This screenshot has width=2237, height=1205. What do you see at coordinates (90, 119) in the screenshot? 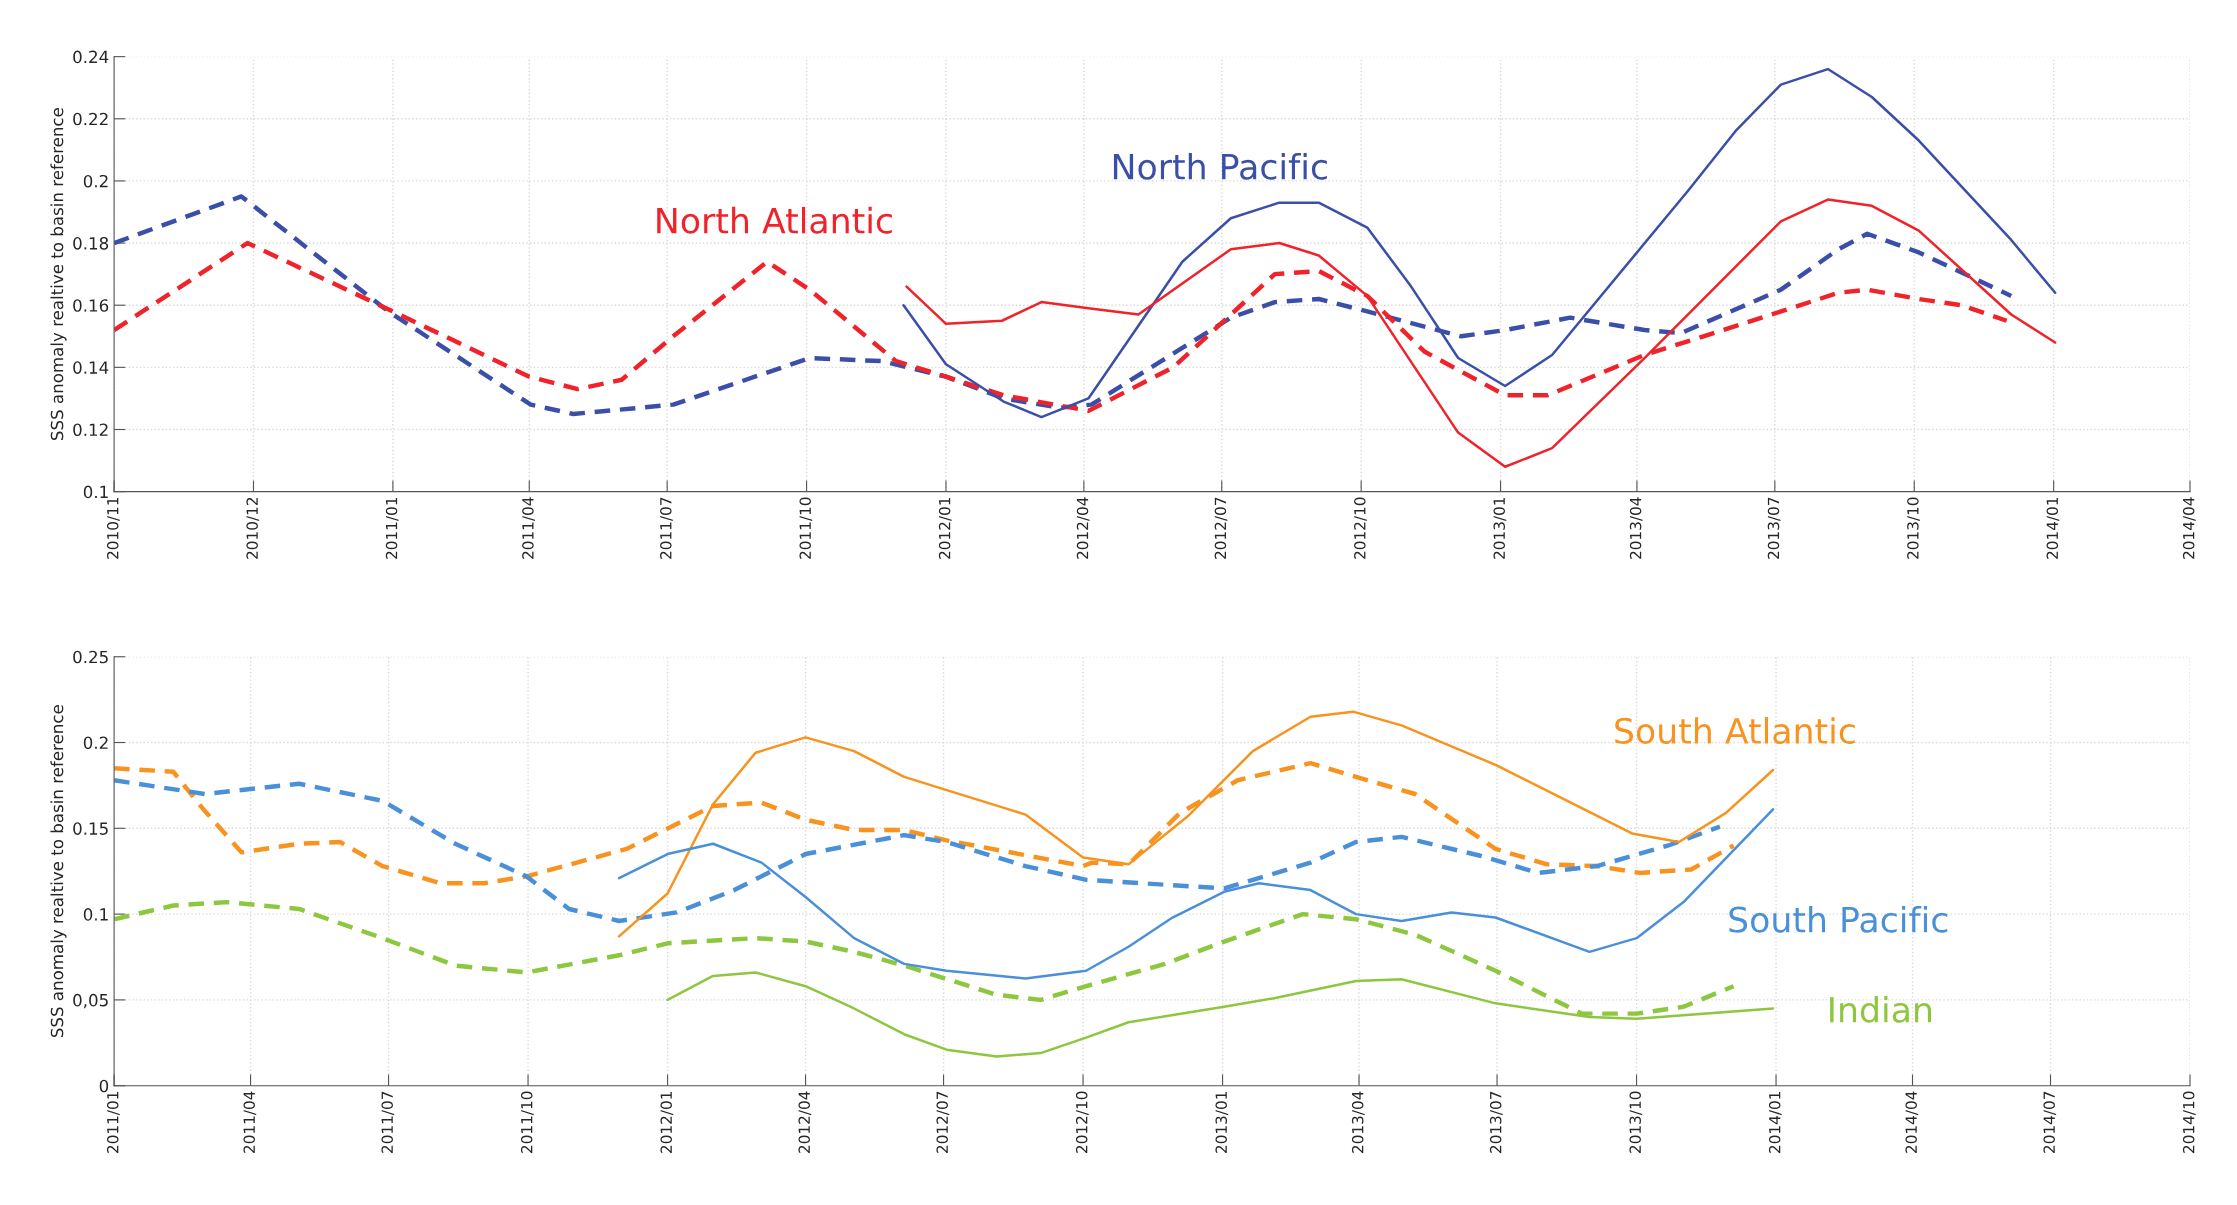
I see `y-tick-label: 0.22` at bounding box center [90, 119].